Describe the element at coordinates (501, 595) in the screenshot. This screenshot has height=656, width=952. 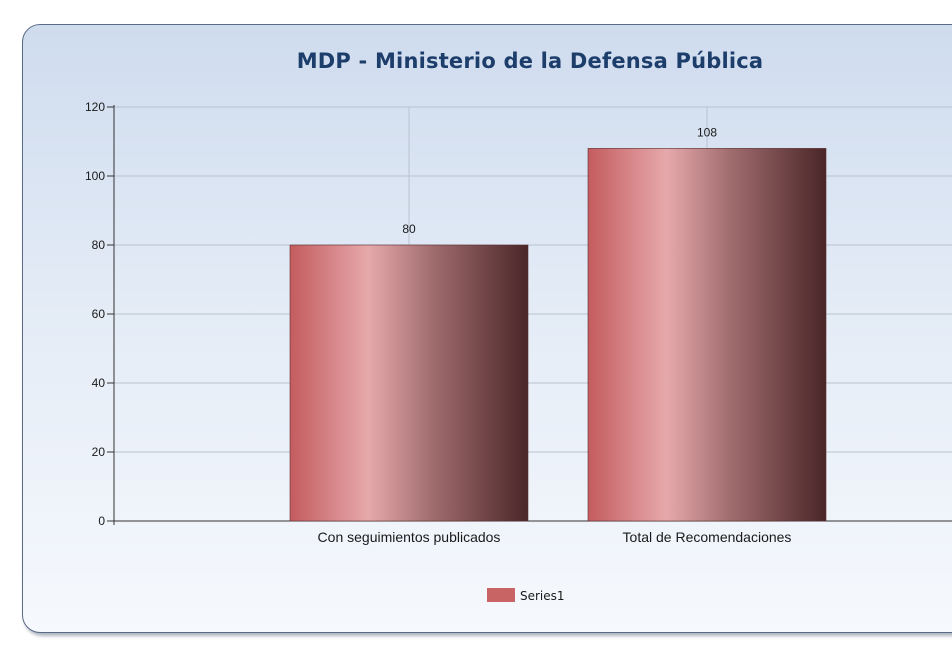
I see `legend-swatch` at that location.